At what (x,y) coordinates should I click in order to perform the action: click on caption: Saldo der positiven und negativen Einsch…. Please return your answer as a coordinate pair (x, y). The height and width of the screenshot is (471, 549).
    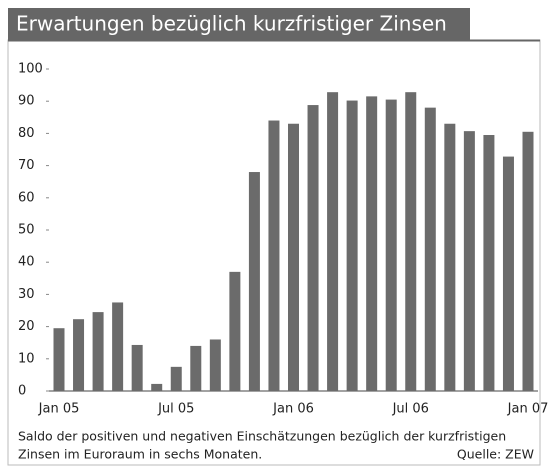
    Looking at the image, I should click on (262, 436).